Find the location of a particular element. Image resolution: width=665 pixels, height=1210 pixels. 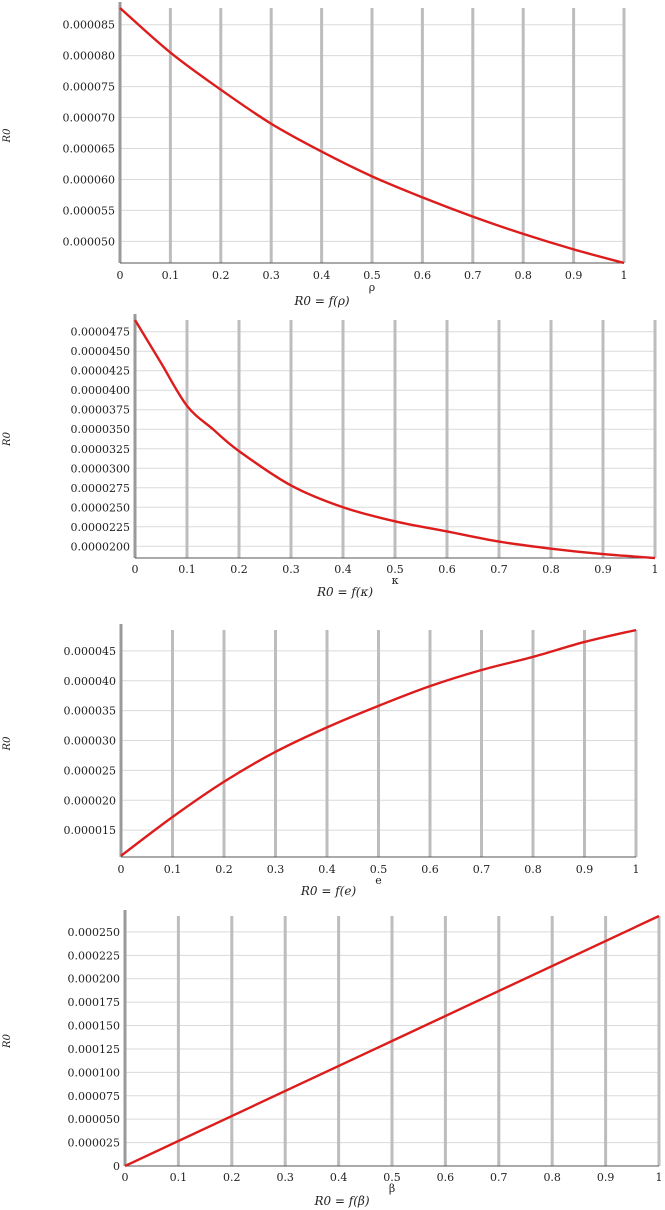

y-tick-label: 0.000085 is located at coordinates (89, 25).